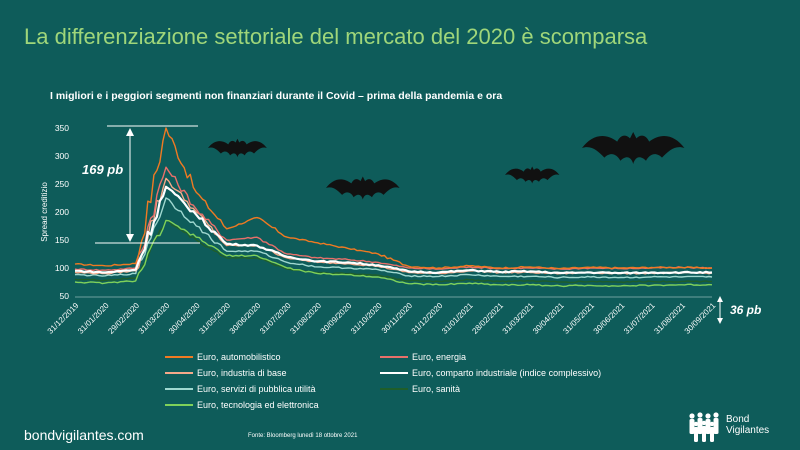 The height and width of the screenshot is (450, 800). Describe the element at coordinates (62, 156) in the screenshot. I see `y-tick-label: 300` at that location.